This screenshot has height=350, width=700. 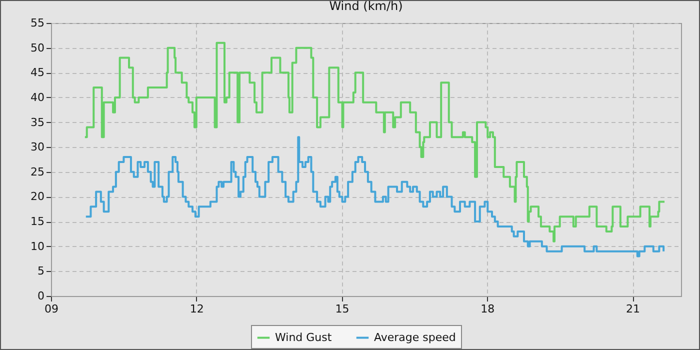 What do you see at coordinates (37, 47) in the screenshot?
I see `y-tick-label: 50` at bounding box center [37, 47].